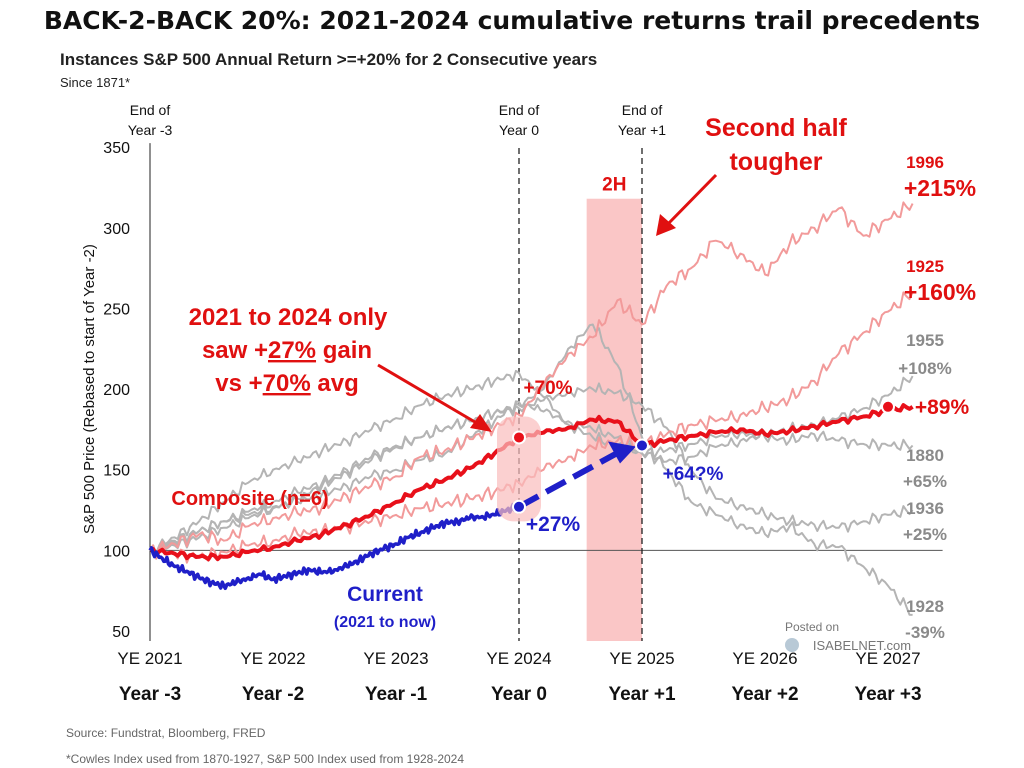  Describe the element at coordinates (249, 499) in the screenshot. I see `composite-label: Composite (n=6)` at that location.